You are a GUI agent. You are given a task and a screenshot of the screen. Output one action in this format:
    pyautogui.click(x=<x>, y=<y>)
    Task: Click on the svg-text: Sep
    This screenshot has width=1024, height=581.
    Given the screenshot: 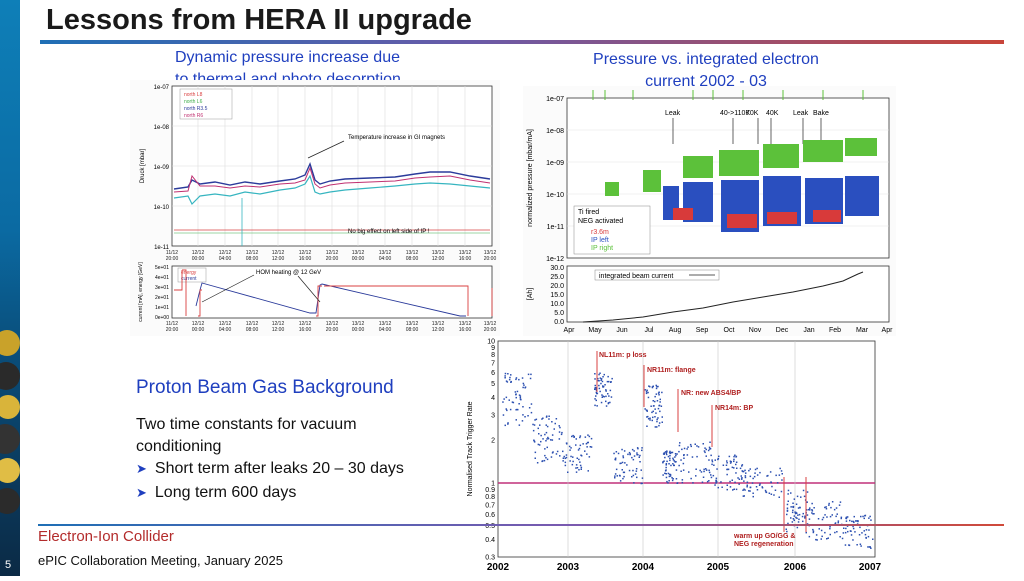 What is the action you would take?
    pyautogui.click(x=702, y=330)
    